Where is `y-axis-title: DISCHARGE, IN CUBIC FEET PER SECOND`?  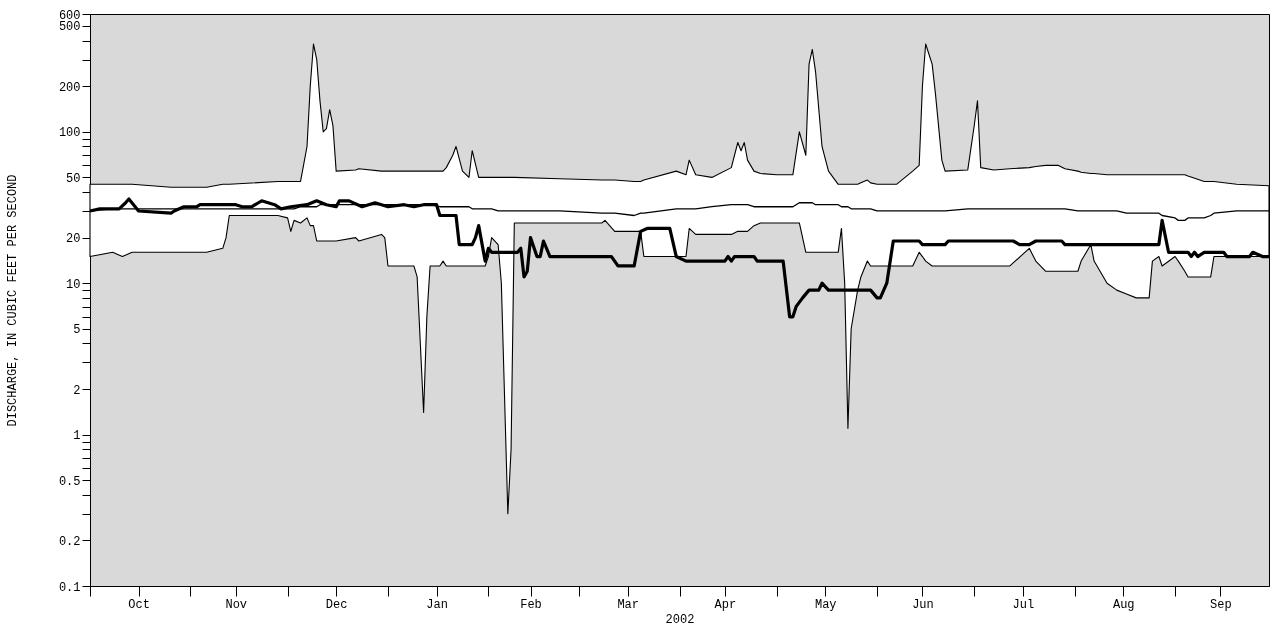
y-axis-title: DISCHARGE, IN CUBIC FEET PER SECOND is located at coordinates (12, 300).